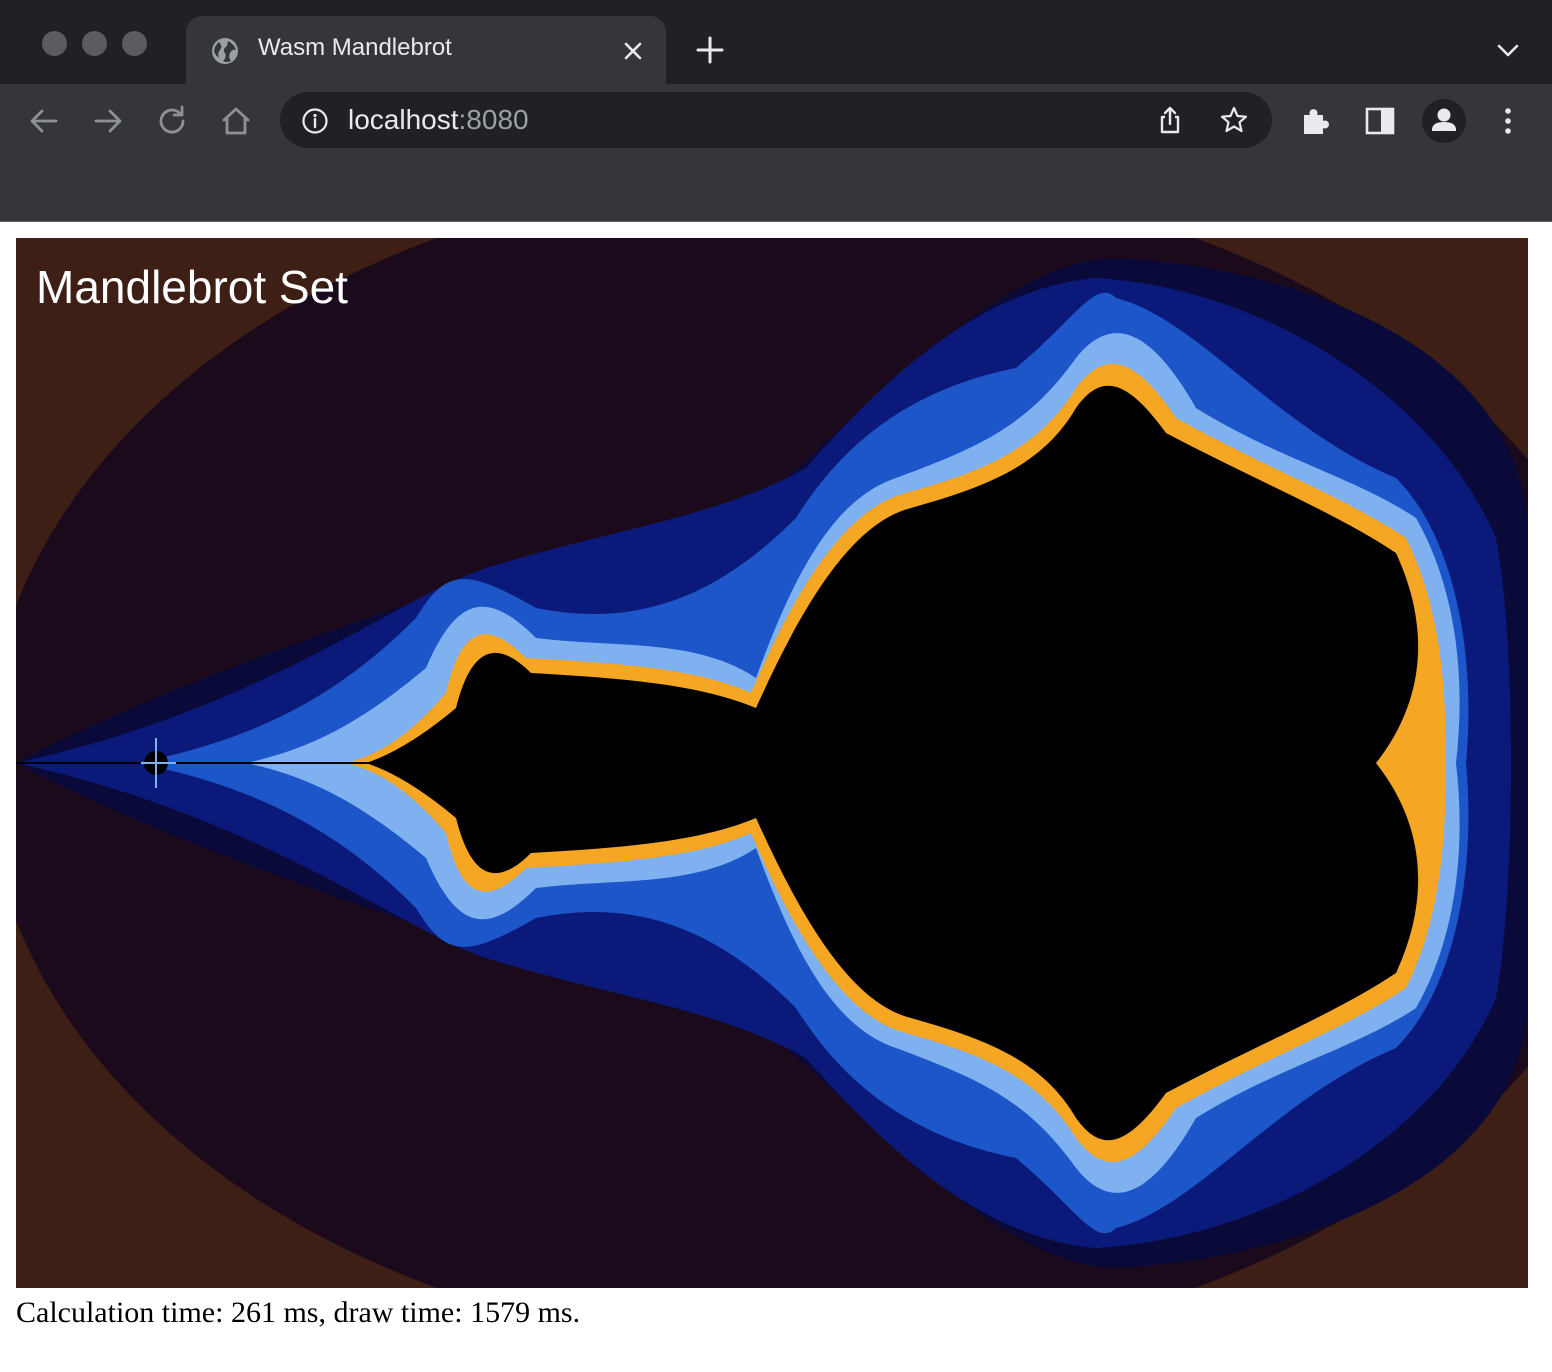 The width and height of the screenshot is (1552, 1372). Describe the element at coordinates (1444, 121) in the screenshot. I see `profile-avatar-icon` at that location.